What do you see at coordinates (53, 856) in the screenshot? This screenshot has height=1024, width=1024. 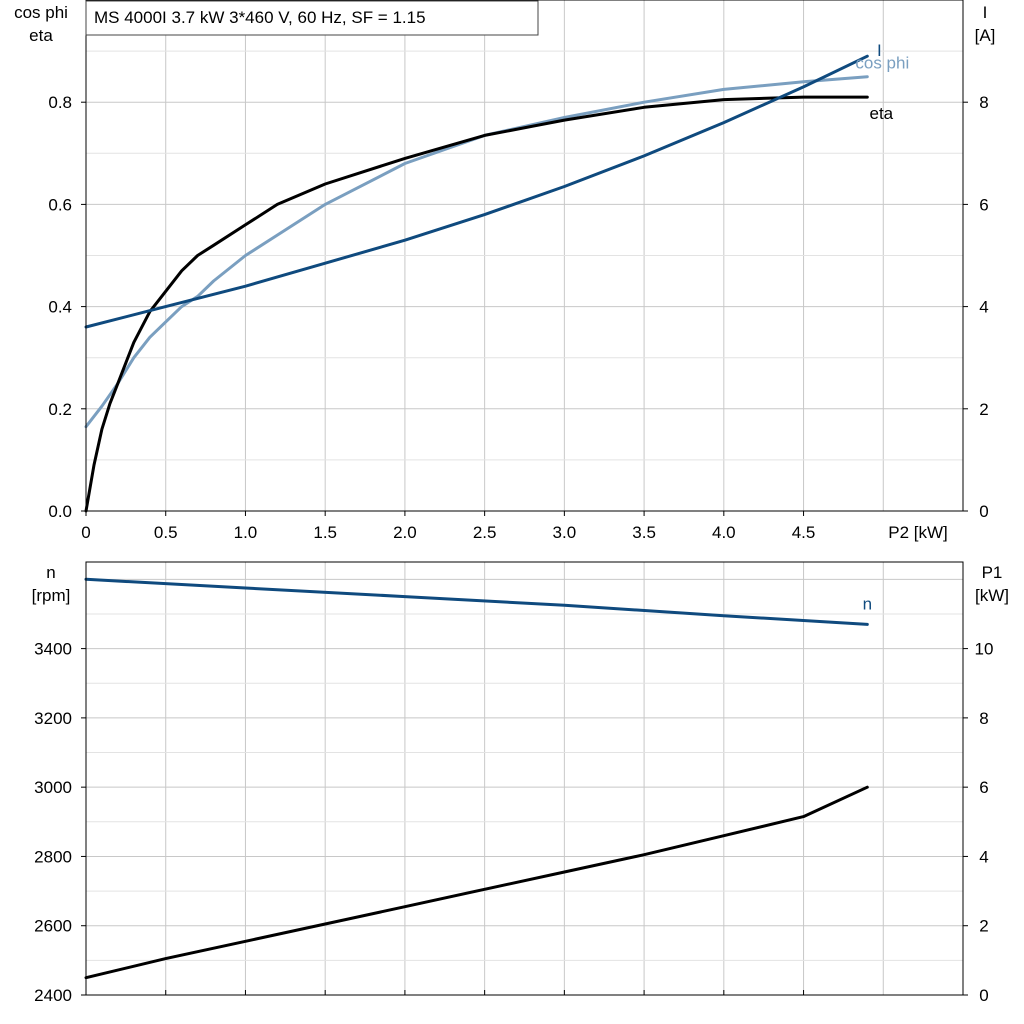 I see `left-tick-label: 2800` at bounding box center [53, 856].